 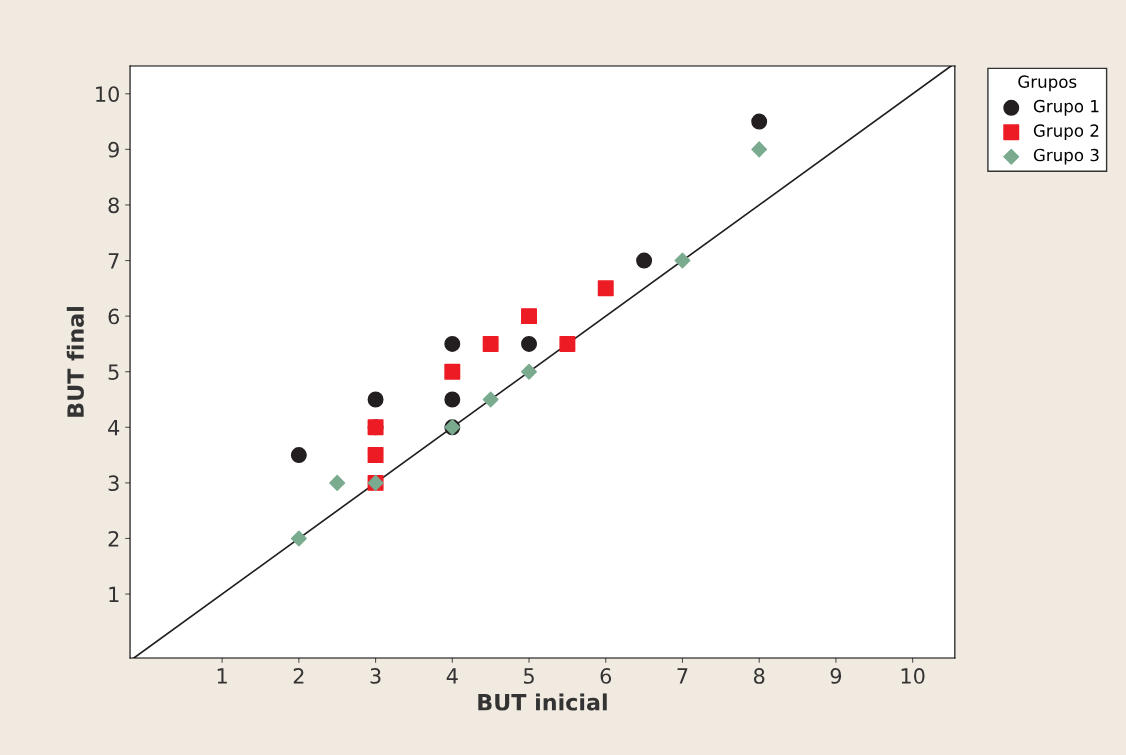 I want to click on y-tick-label: 5, so click(x=113, y=372).